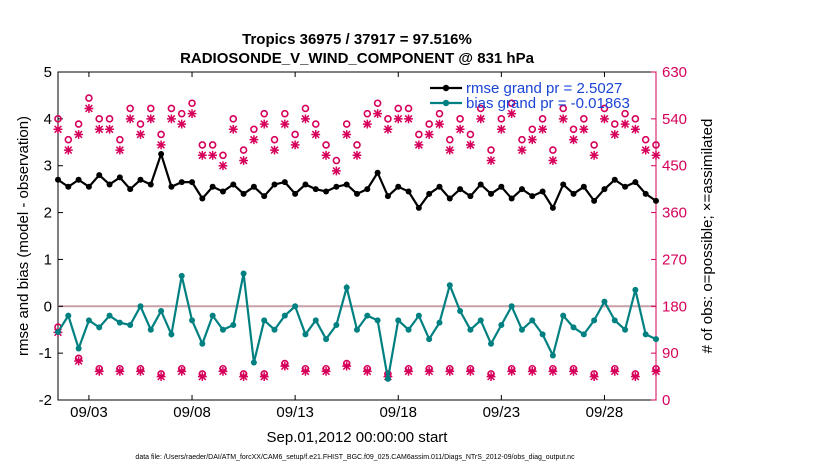 The height and width of the screenshot is (470, 830). I want to click on y-axis-label-left: rmse and bias (model - observation), so click(23, 236).